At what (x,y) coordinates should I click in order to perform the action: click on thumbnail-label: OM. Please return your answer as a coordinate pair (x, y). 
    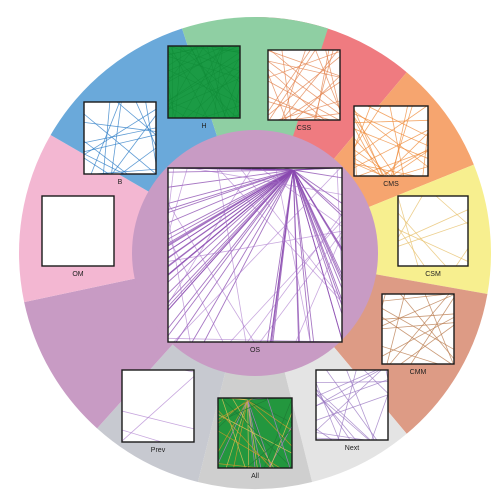
    Looking at the image, I should click on (77, 274).